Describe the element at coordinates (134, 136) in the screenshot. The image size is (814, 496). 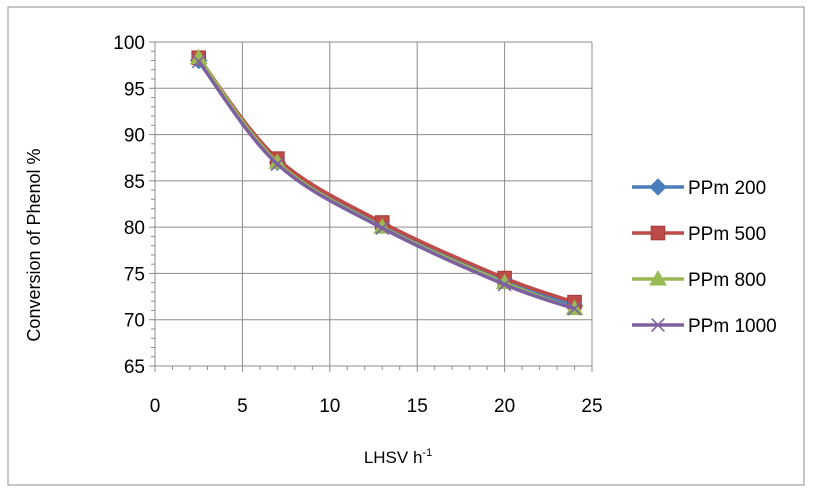
I see `y-tick-label: 90` at that location.